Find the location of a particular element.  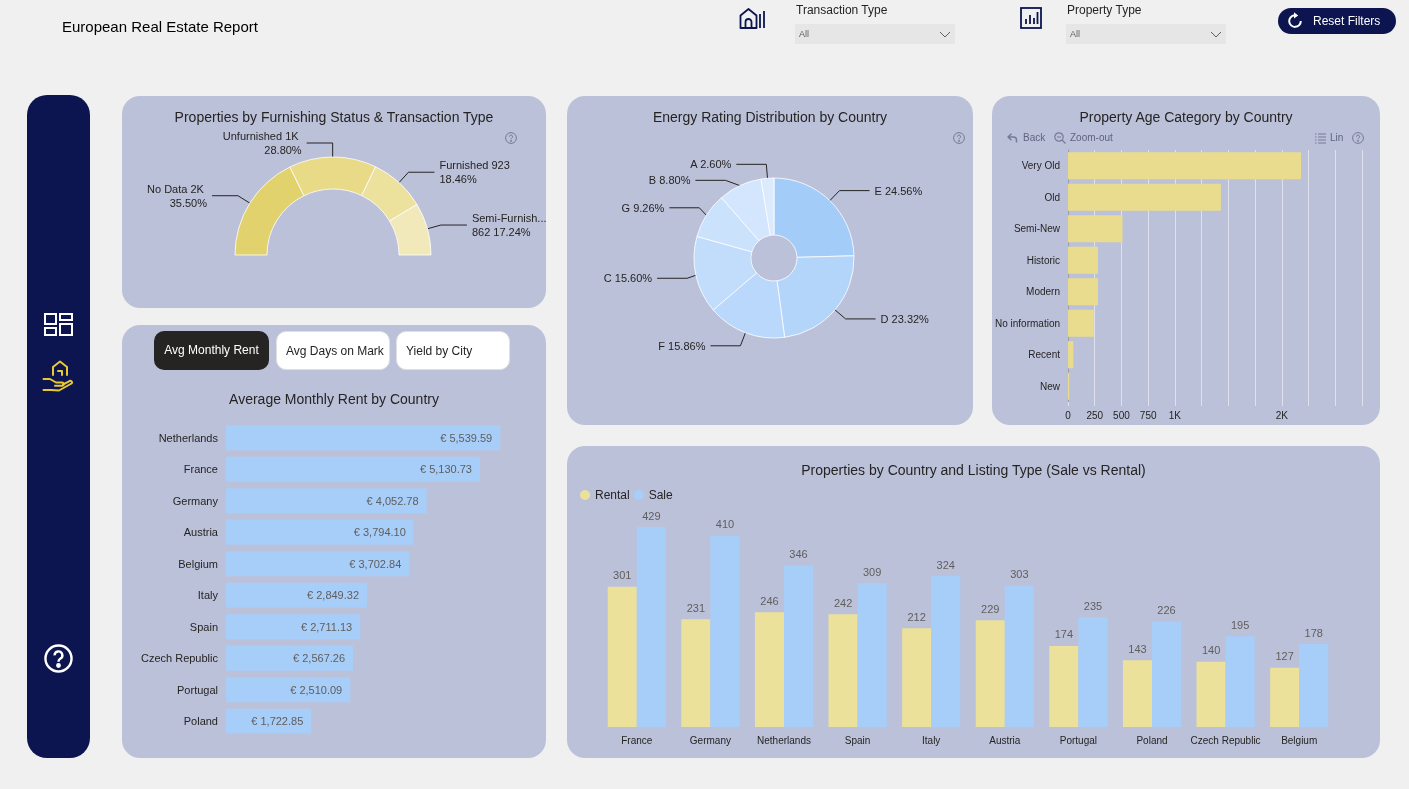

slice-label: D 23.32% is located at coordinates (905, 318).